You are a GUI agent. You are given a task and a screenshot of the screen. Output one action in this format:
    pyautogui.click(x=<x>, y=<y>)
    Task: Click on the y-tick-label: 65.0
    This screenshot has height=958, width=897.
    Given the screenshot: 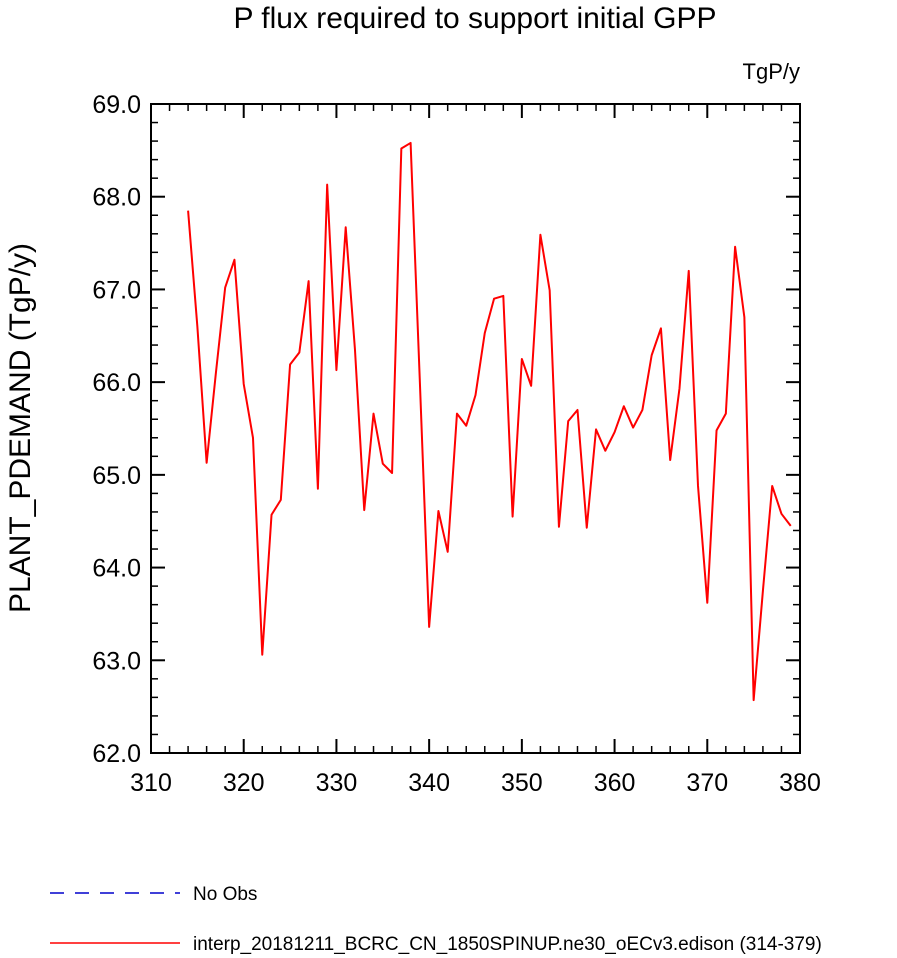 What is the action you would take?
    pyautogui.click(x=116, y=476)
    